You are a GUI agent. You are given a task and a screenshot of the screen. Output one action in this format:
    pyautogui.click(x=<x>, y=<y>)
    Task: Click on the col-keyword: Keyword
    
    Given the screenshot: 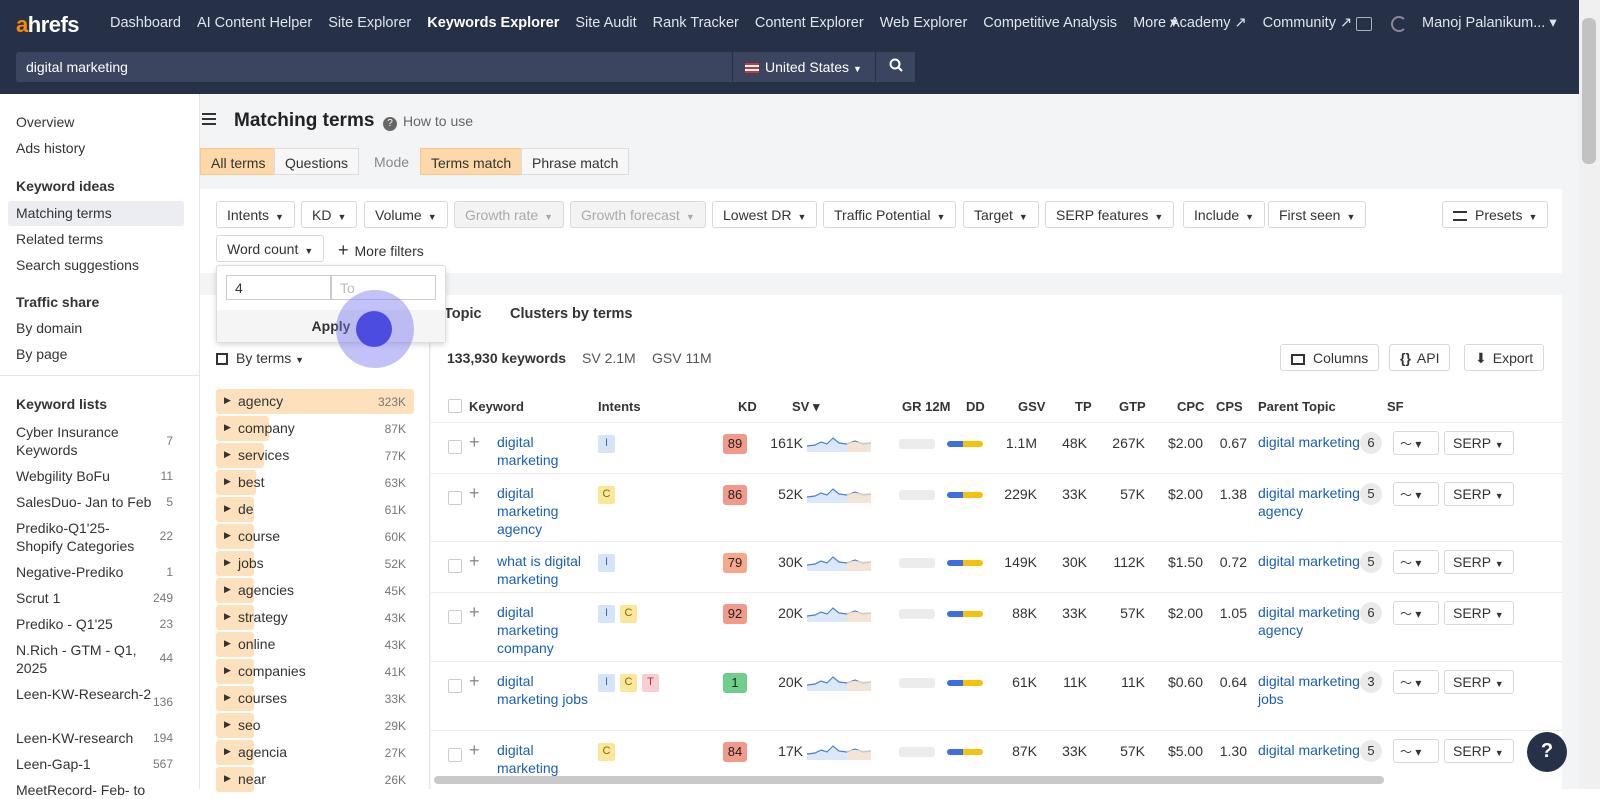 What is the action you would take?
    pyautogui.click(x=496, y=406)
    